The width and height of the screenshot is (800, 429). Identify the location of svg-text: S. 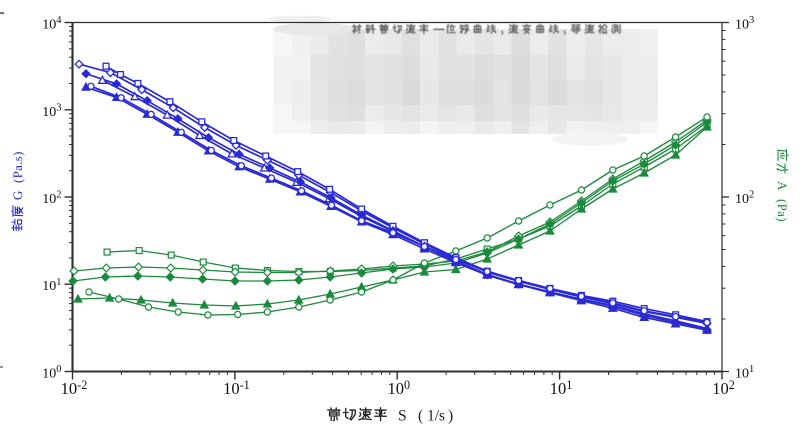
(402, 416).